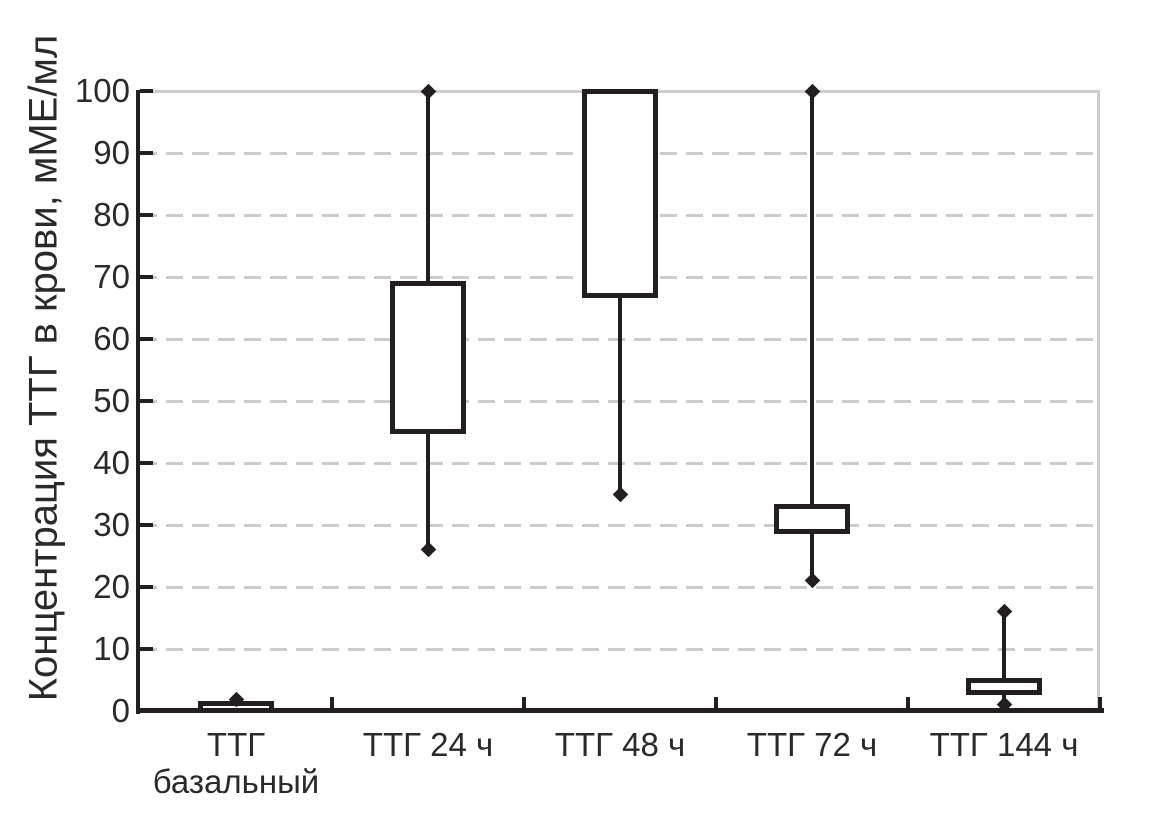  Describe the element at coordinates (111, 462) in the screenshot. I see `y-tick-label-40: 40` at that location.